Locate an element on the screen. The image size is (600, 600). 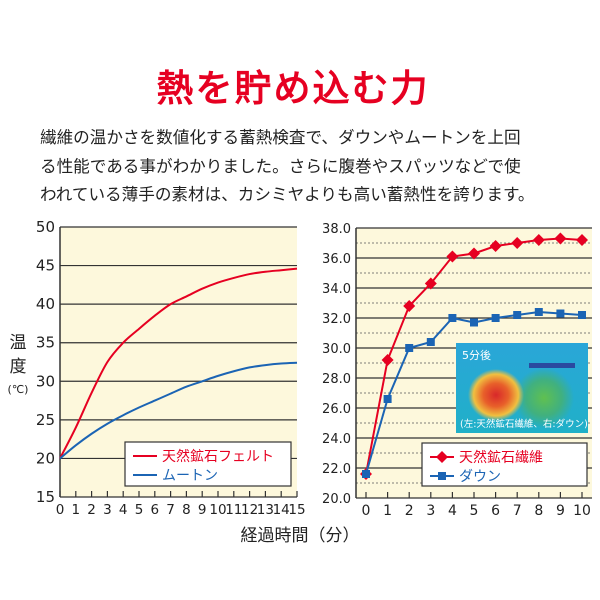
page-title: 熱を貯め込む力 is located at coordinates (293, 88).